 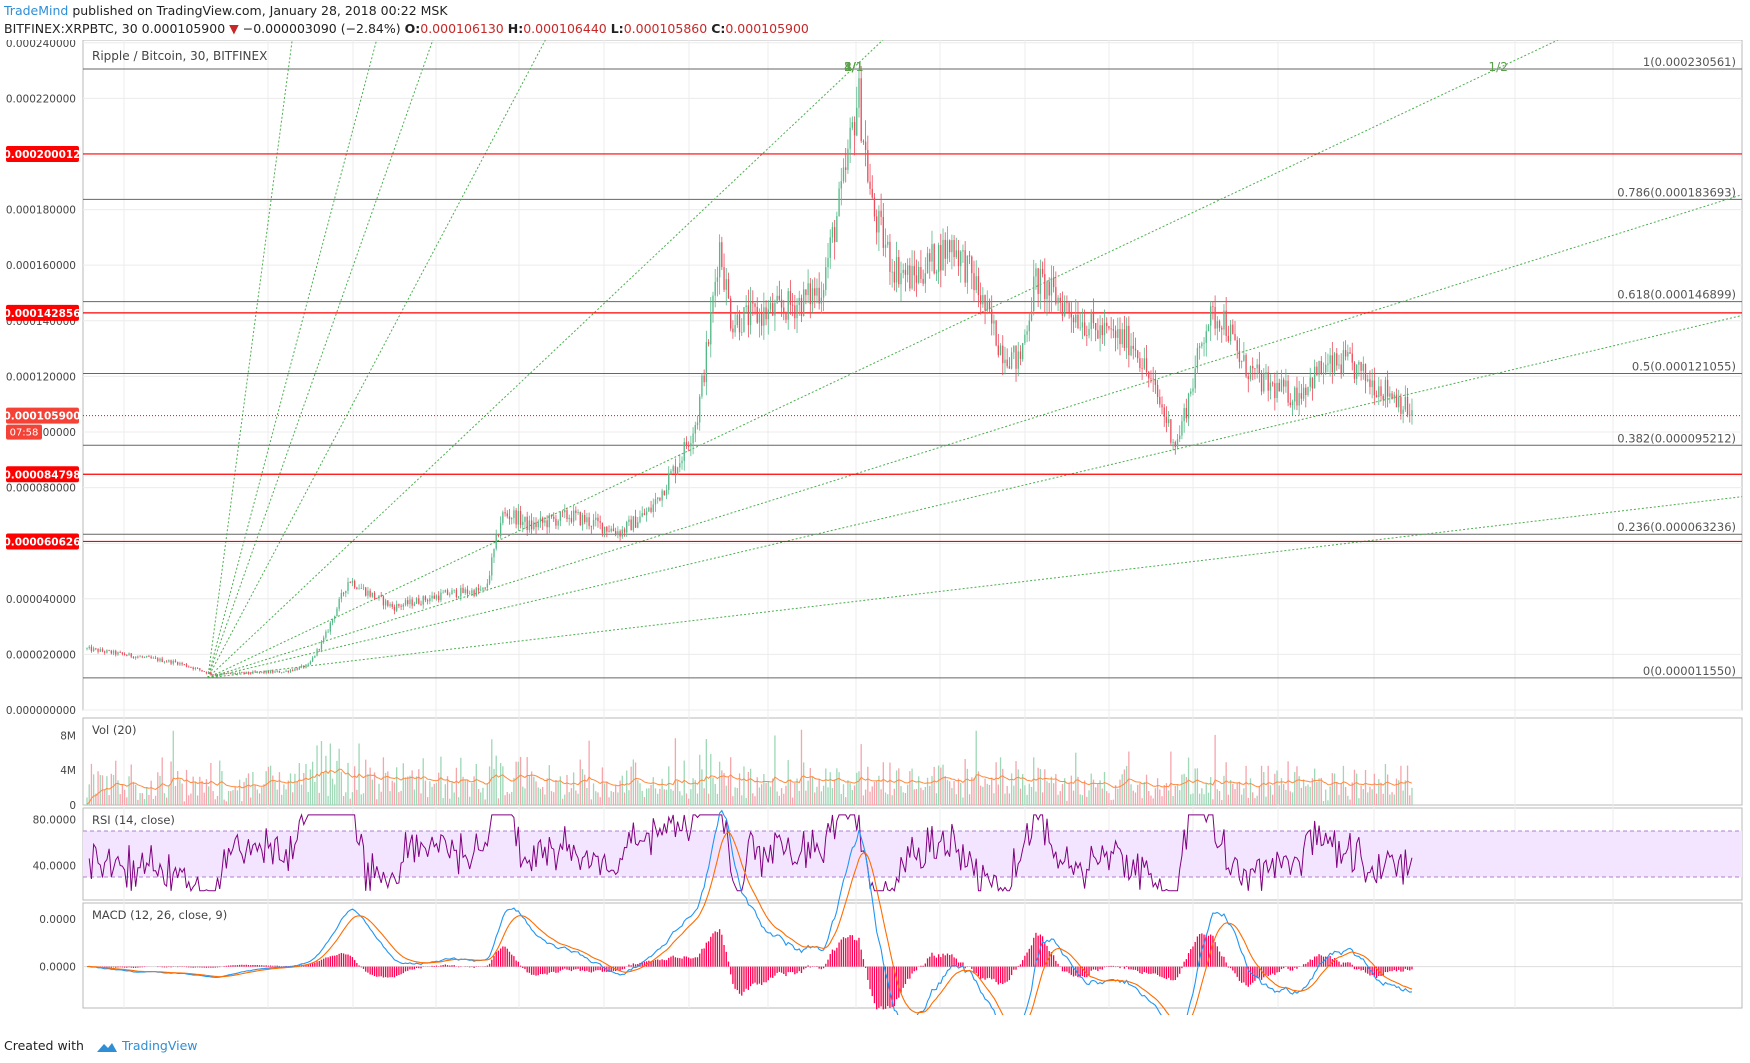 I want to click on y-tick-label: 0.000040000, so click(x=41, y=600).